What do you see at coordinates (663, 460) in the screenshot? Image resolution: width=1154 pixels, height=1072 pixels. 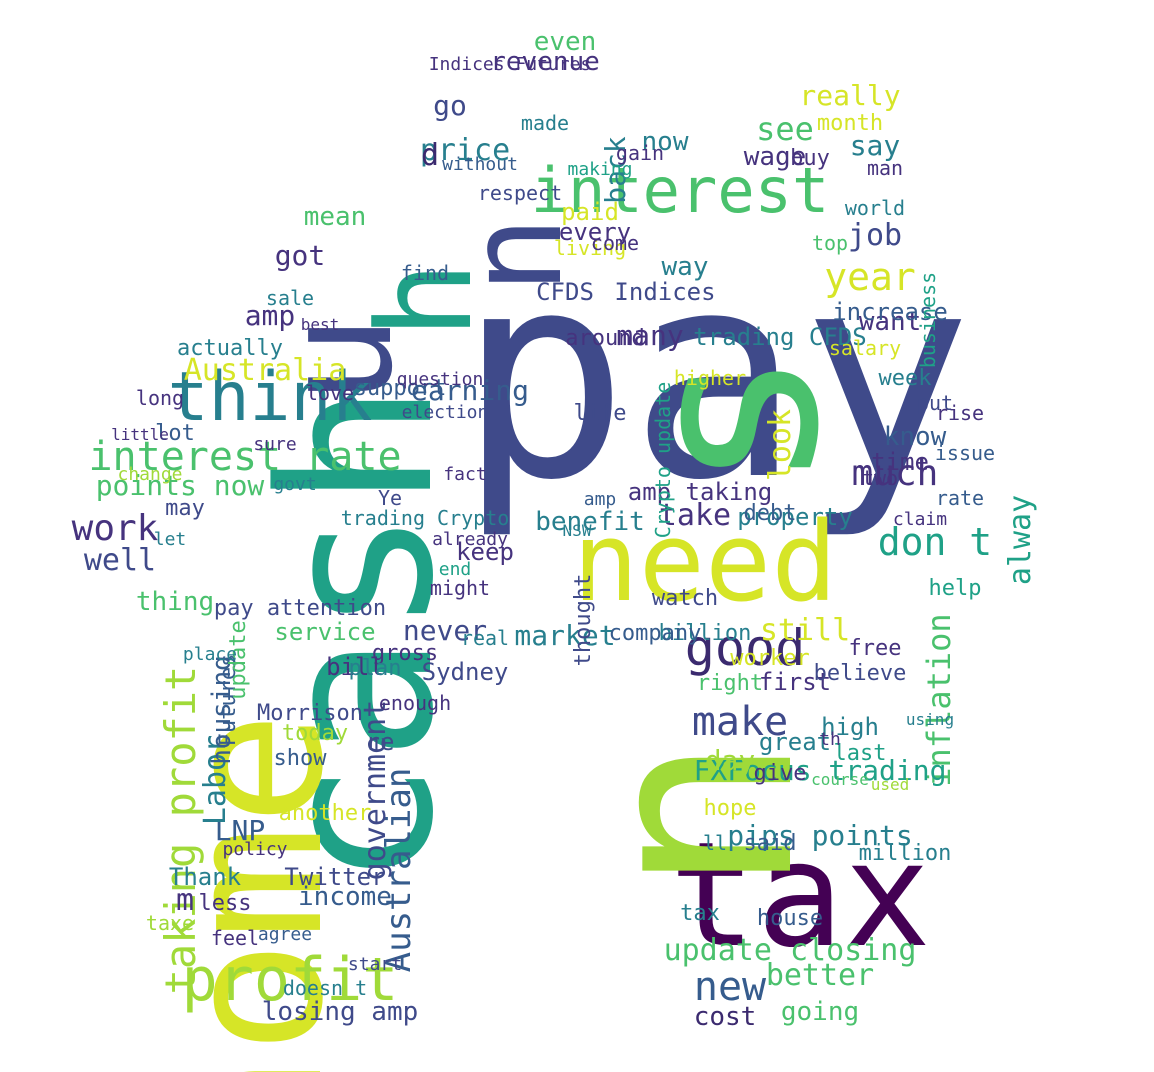 I see `cloud-word: Crypto update` at bounding box center [663, 460].